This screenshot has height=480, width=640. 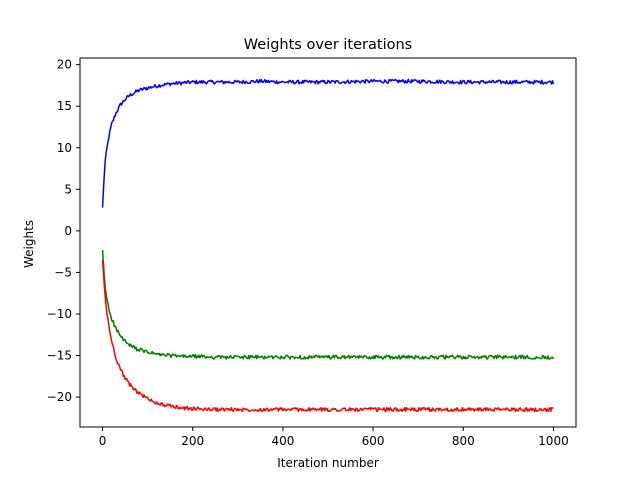 I want to click on y-tick-label: −5, so click(x=63, y=272).